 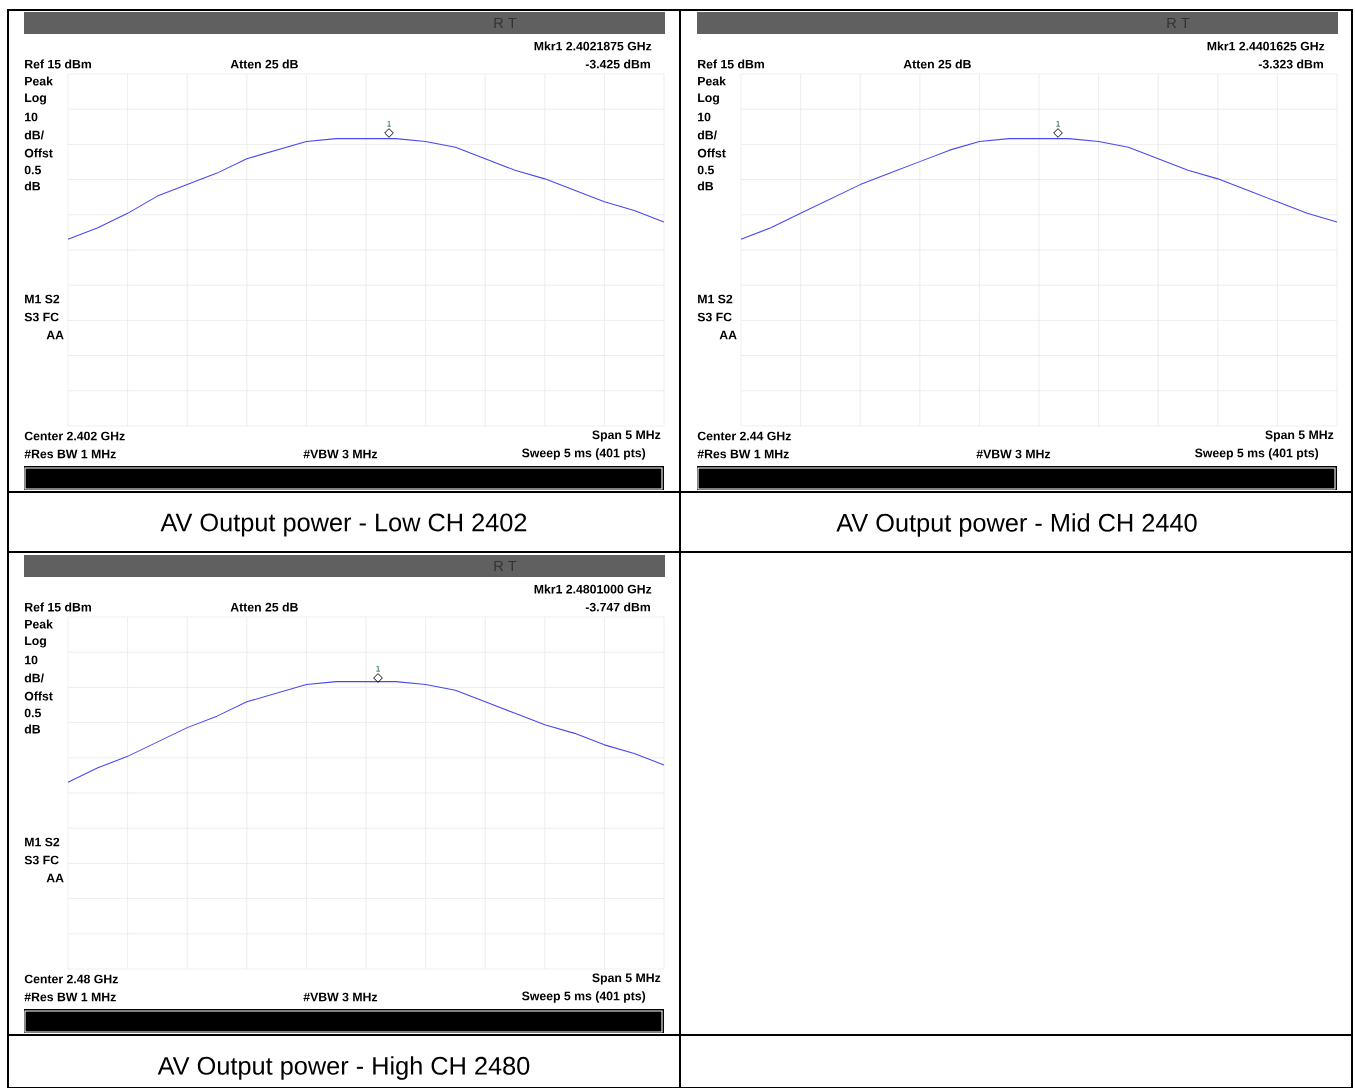 I want to click on text: AV Output power - Low CH 2402, so click(x=343, y=525).